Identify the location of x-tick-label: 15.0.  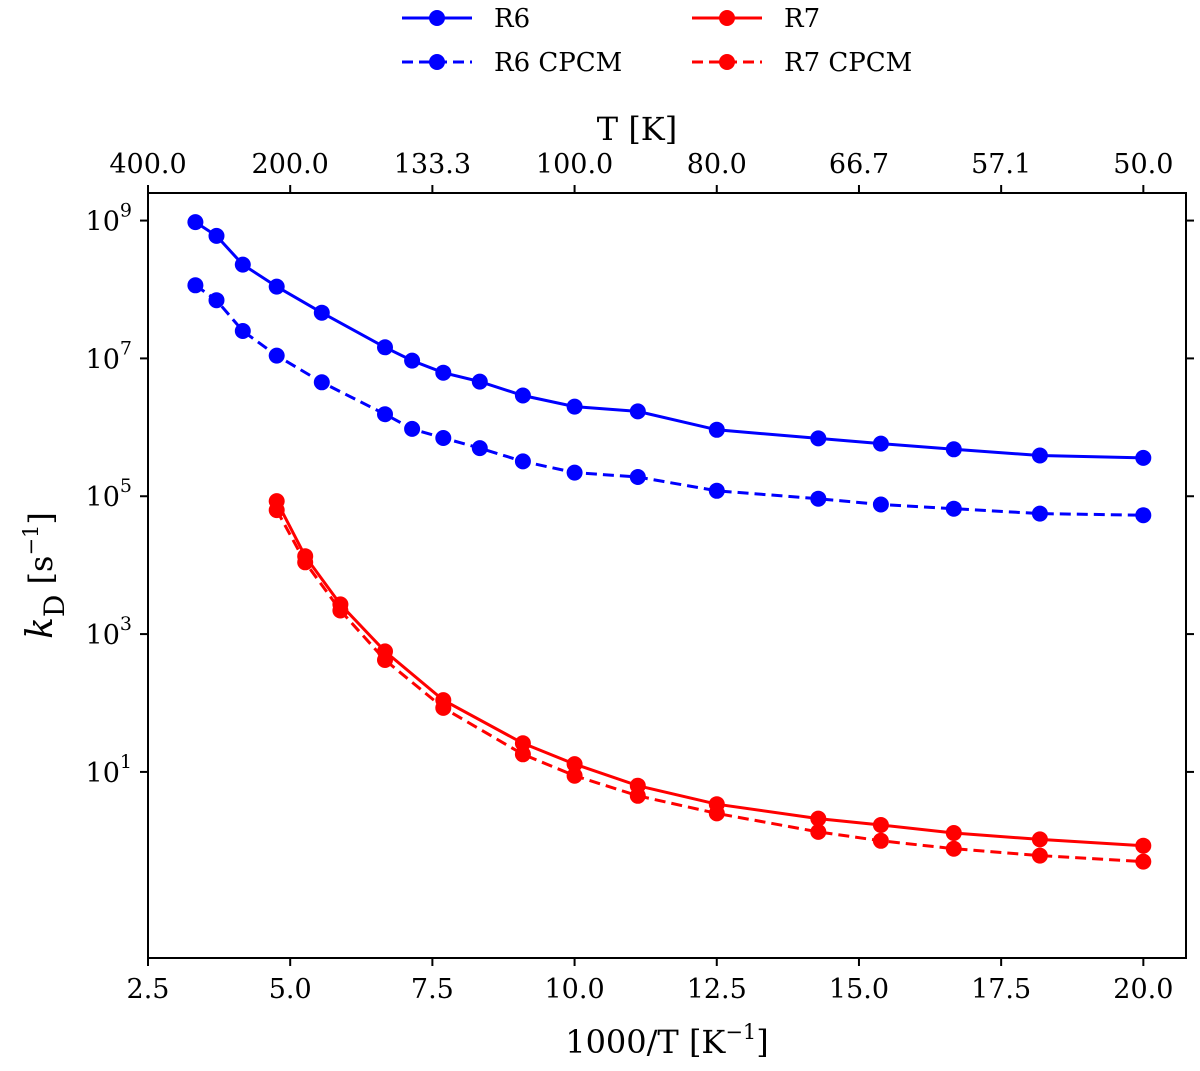
(859, 989).